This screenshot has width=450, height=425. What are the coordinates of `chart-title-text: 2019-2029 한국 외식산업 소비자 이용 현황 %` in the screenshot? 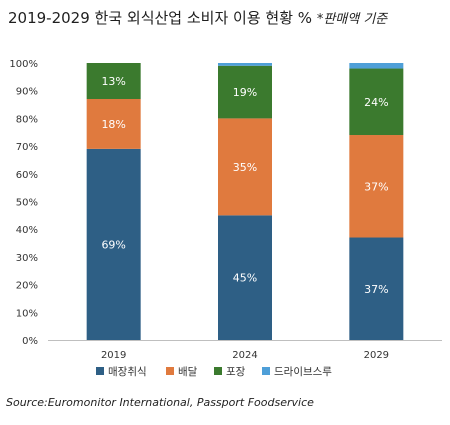 It's located at (160, 18).